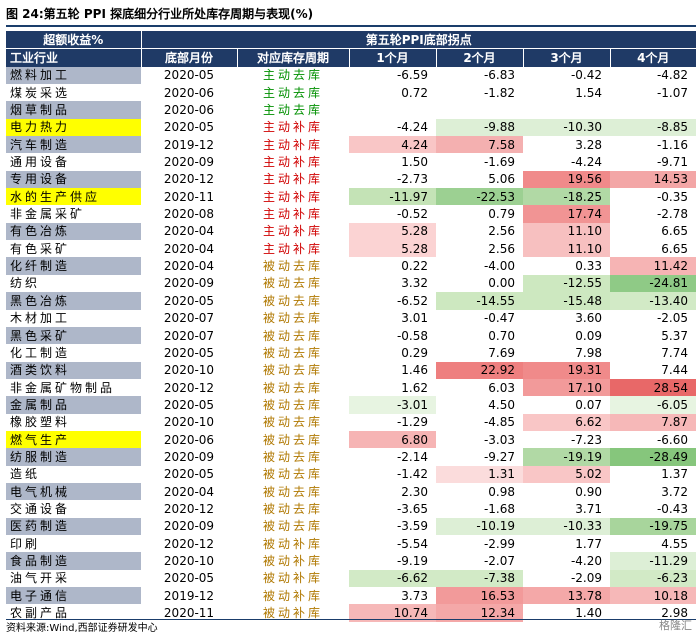  What do you see at coordinates (189, 214) in the screenshot?
I see `bottom-month-cell: 2020-08` at bounding box center [189, 214].